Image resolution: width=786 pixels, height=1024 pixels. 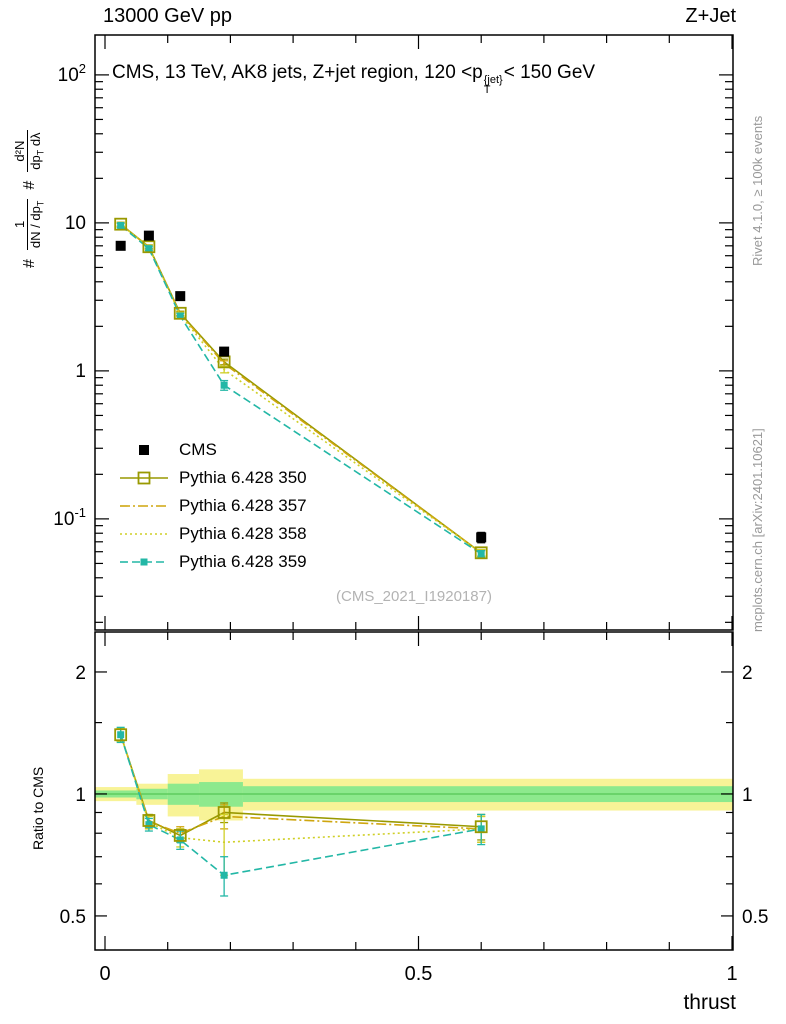 What do you see at coordinates (144, 450) in the screenshot?
I see `cms-marker-icon` at bounding box center [144, 450].